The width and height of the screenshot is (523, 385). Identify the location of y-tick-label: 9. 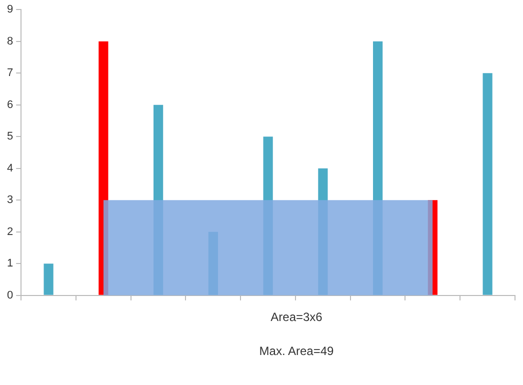
(10, 10).